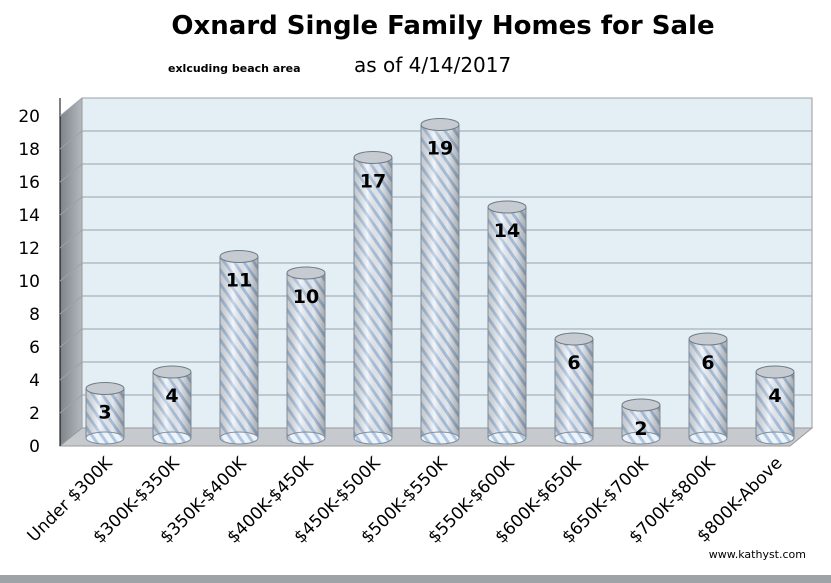 The width and height of the screenshot is (831, 583). I want to click on y-tick-label: 6, so click(34, 348).